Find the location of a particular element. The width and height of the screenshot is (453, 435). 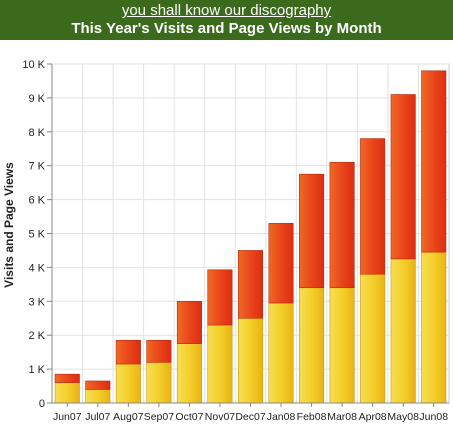

x-tick-label: Sep07 is located at coordinates (159, 417).